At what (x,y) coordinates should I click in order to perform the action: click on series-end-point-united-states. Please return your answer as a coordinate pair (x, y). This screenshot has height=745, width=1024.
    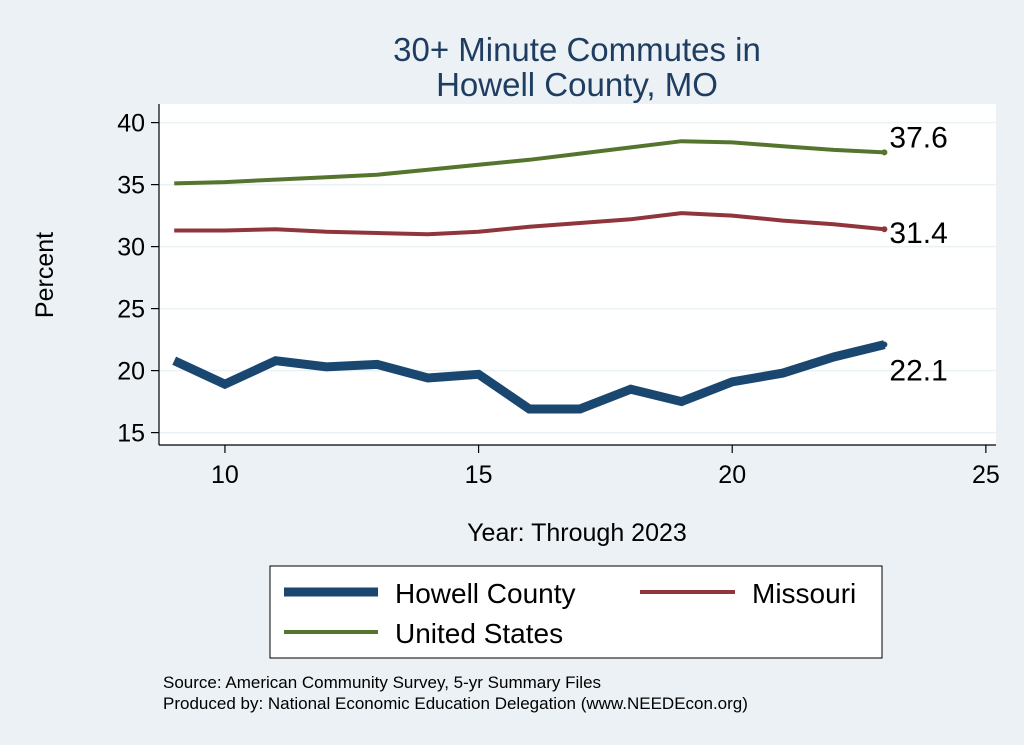
    Looking at the image, I should click on (884, 152).